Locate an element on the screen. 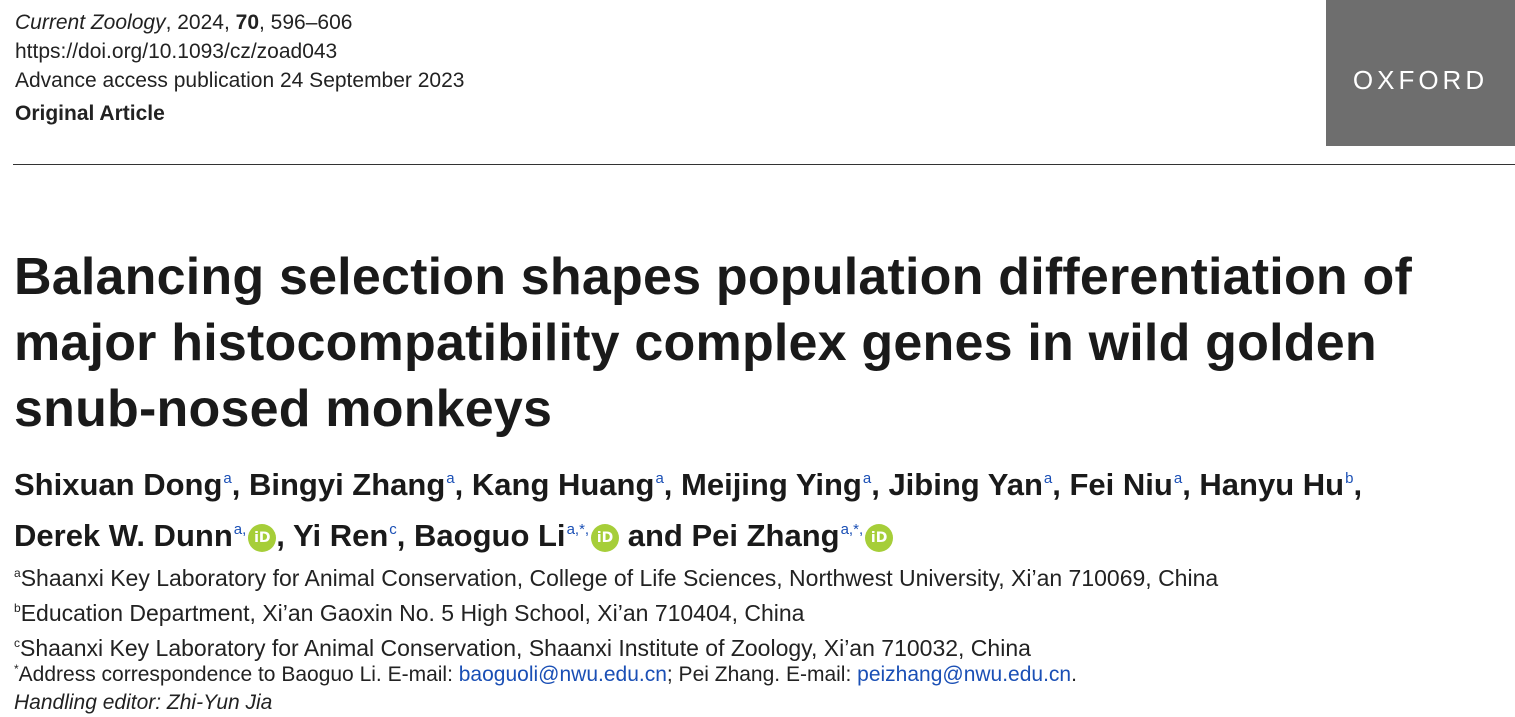 This screenshot has width=1515, height=717. author-name: Fei Niu is located at coordinates (1121, 484).